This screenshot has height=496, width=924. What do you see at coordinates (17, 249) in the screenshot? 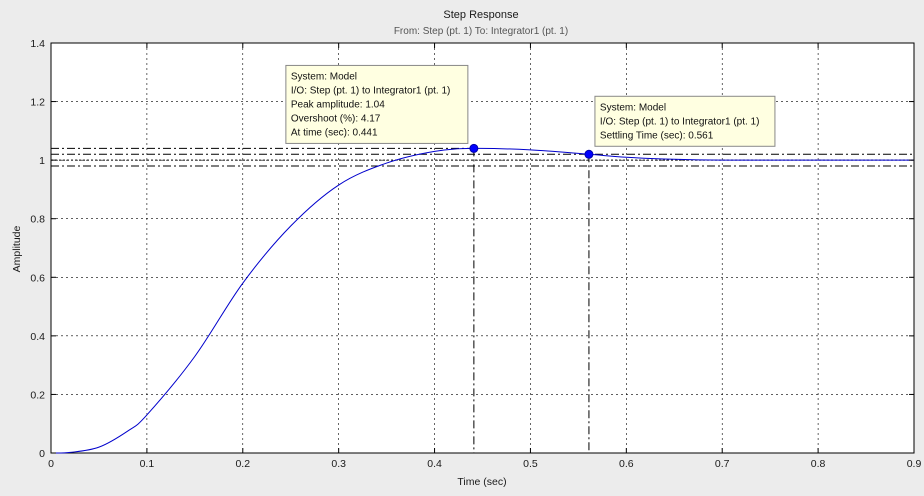
I see `y-axis-label: Amplitude` at bounding box center [17, 249].